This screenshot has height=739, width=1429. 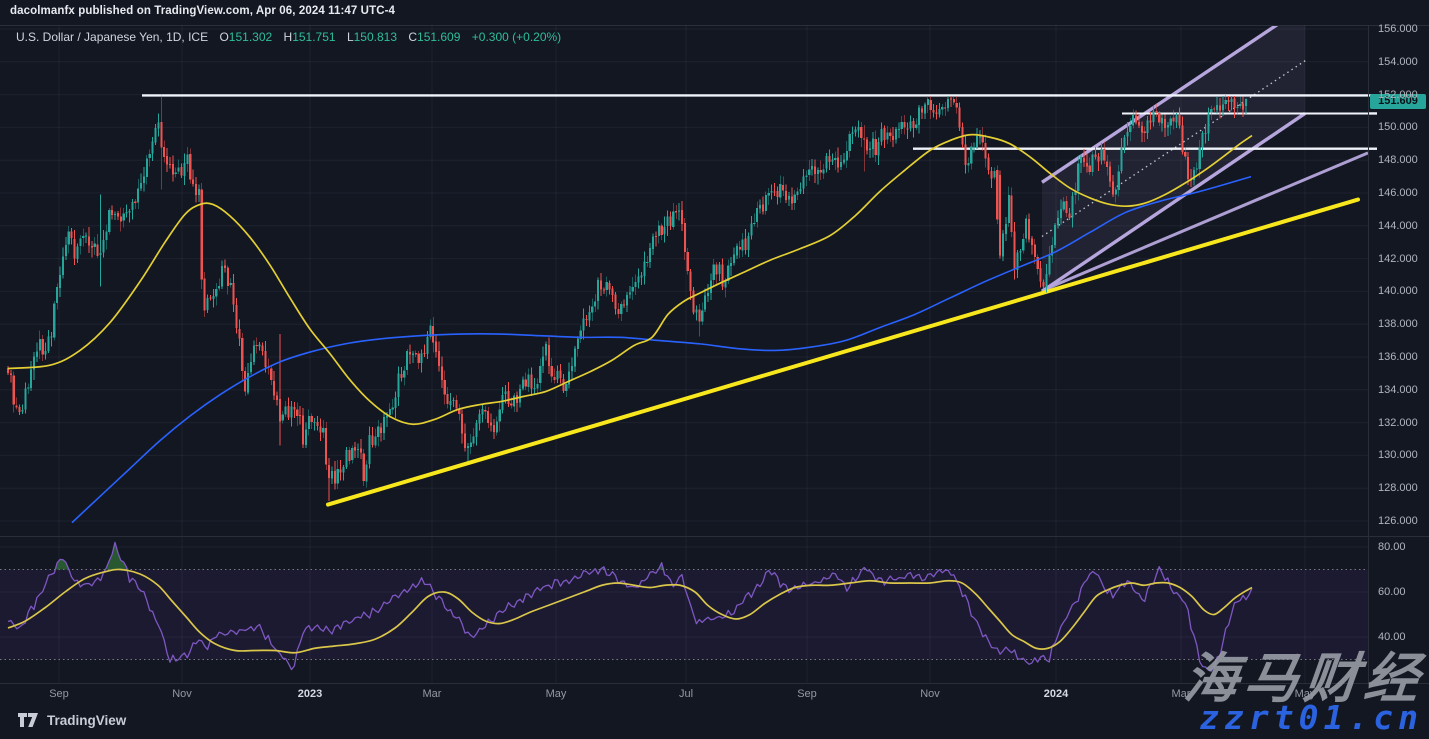 What do you see at coordinates (1398, 258) in the screenshot?
I see `price-axis-label: 142.000` at bounding box center [1398, 258].